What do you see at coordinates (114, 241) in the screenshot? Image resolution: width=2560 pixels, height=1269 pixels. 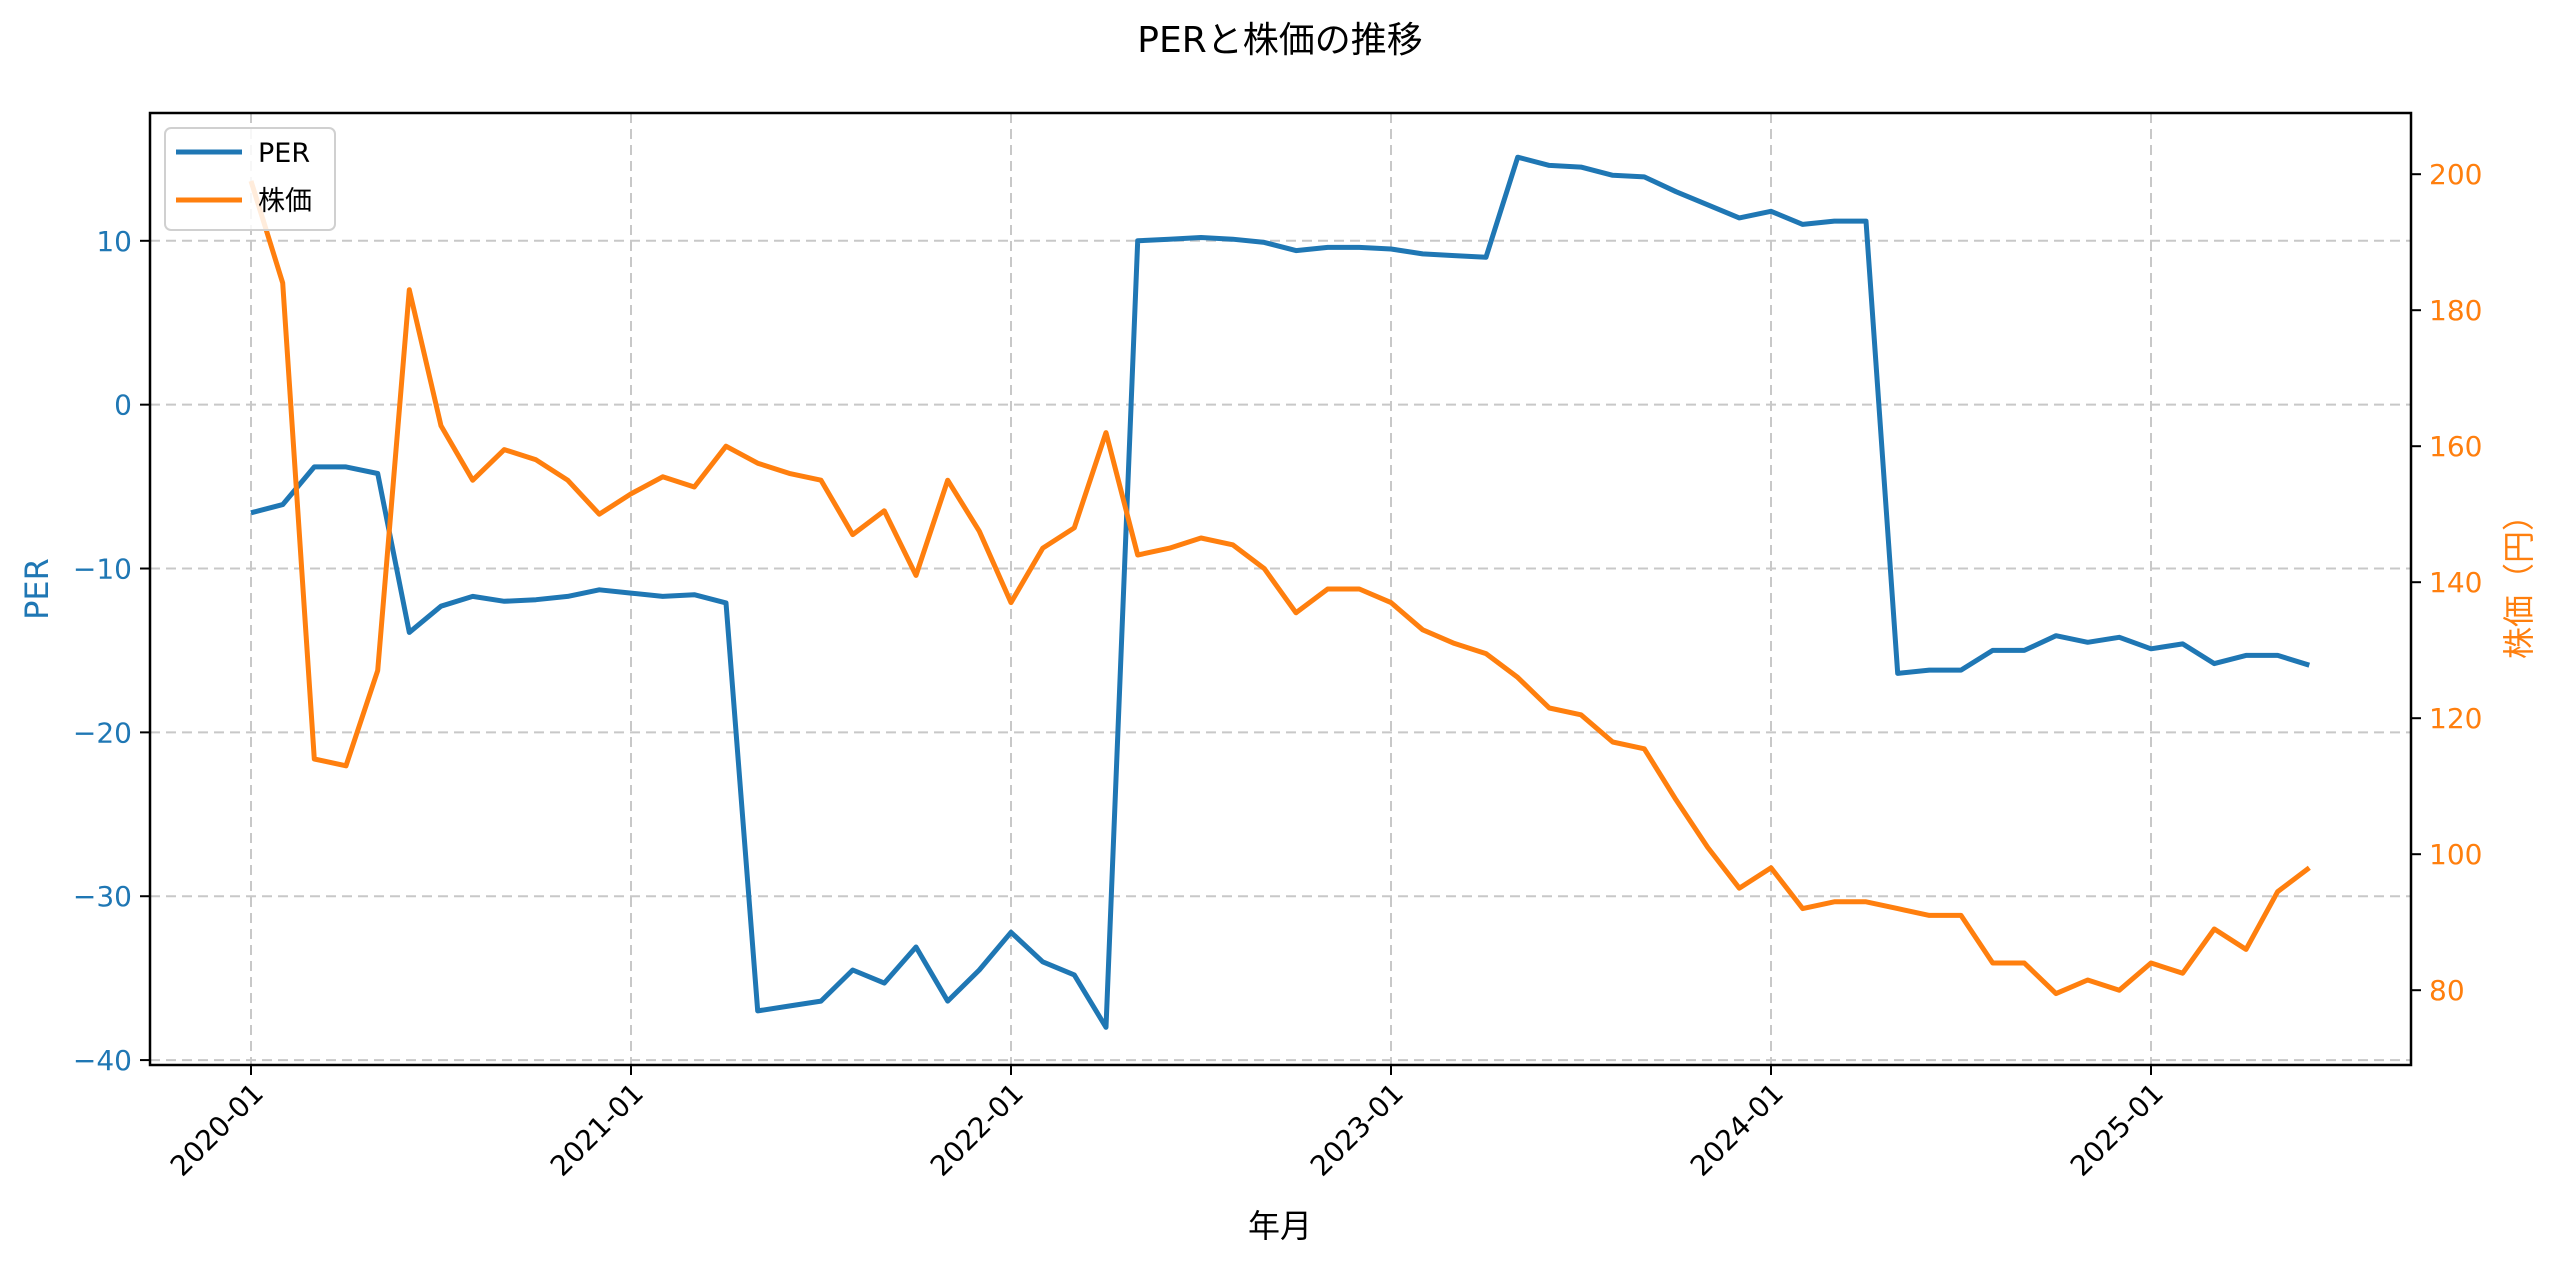 I see `left-tick-label: 10` at bounding box center [114, 241].